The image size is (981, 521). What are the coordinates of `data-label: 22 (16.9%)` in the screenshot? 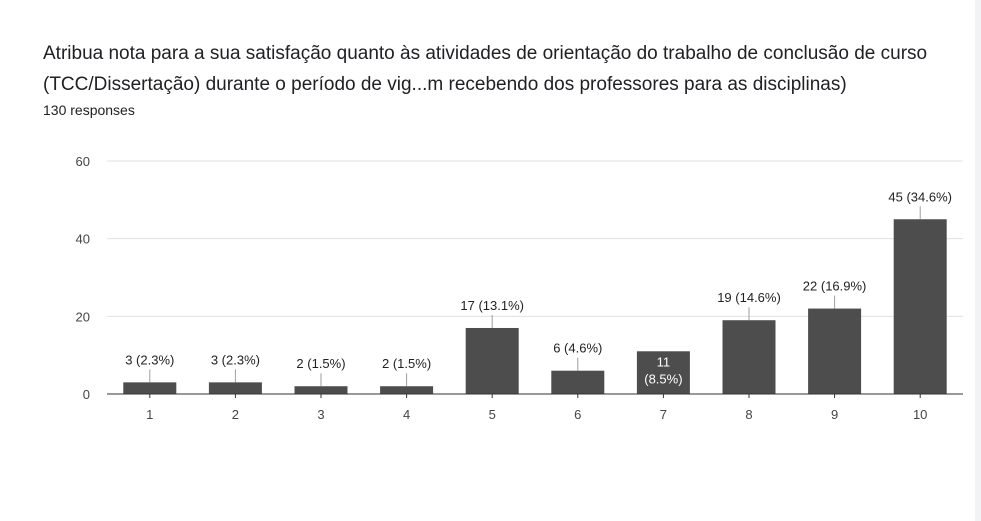 It's located at (835, 286).